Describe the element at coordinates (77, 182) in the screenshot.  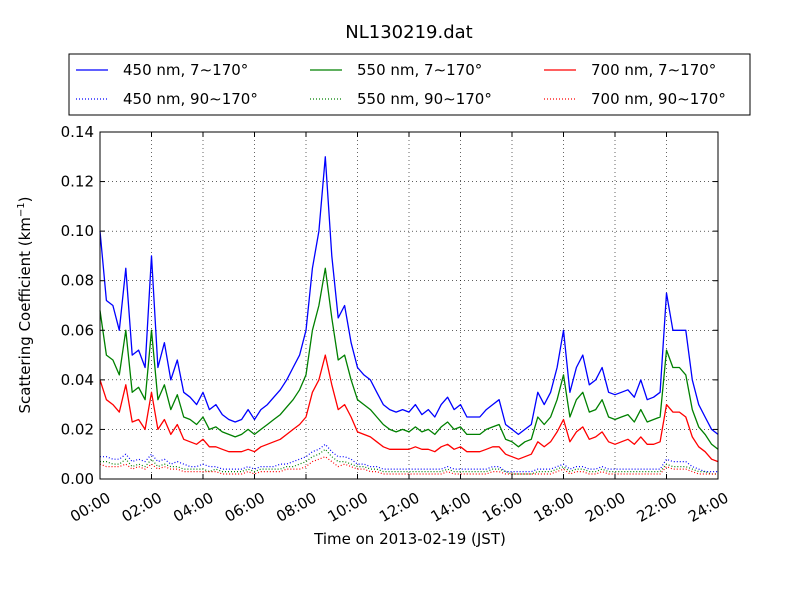
I see `y-tick-label: 0.12` at that location.